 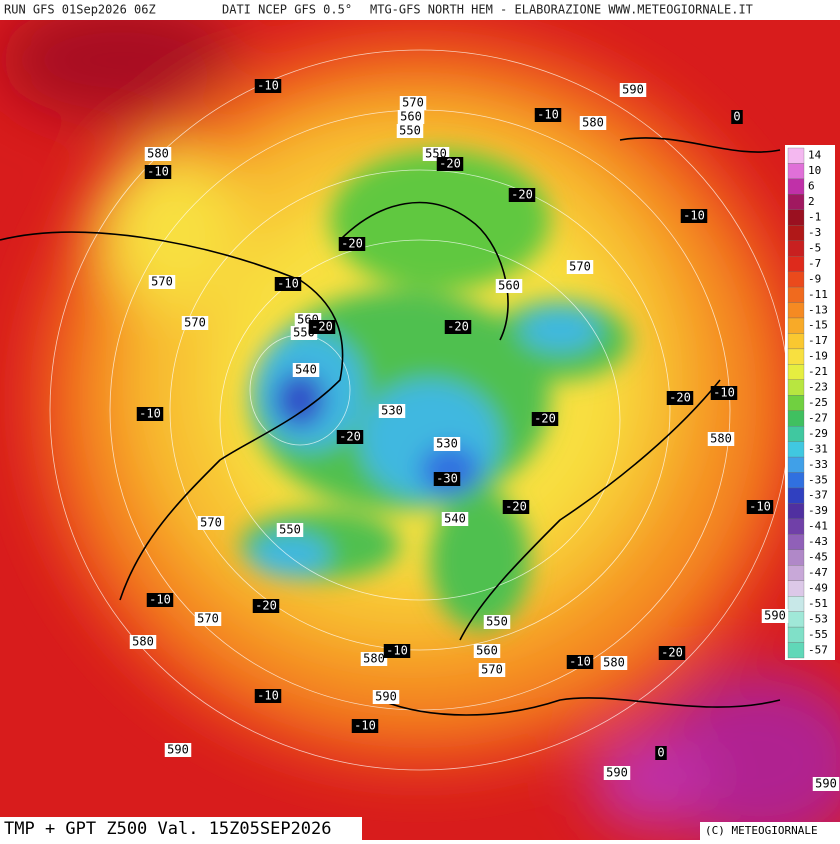 I want to click on temperature-label: 0, so click(x=736, y=117).